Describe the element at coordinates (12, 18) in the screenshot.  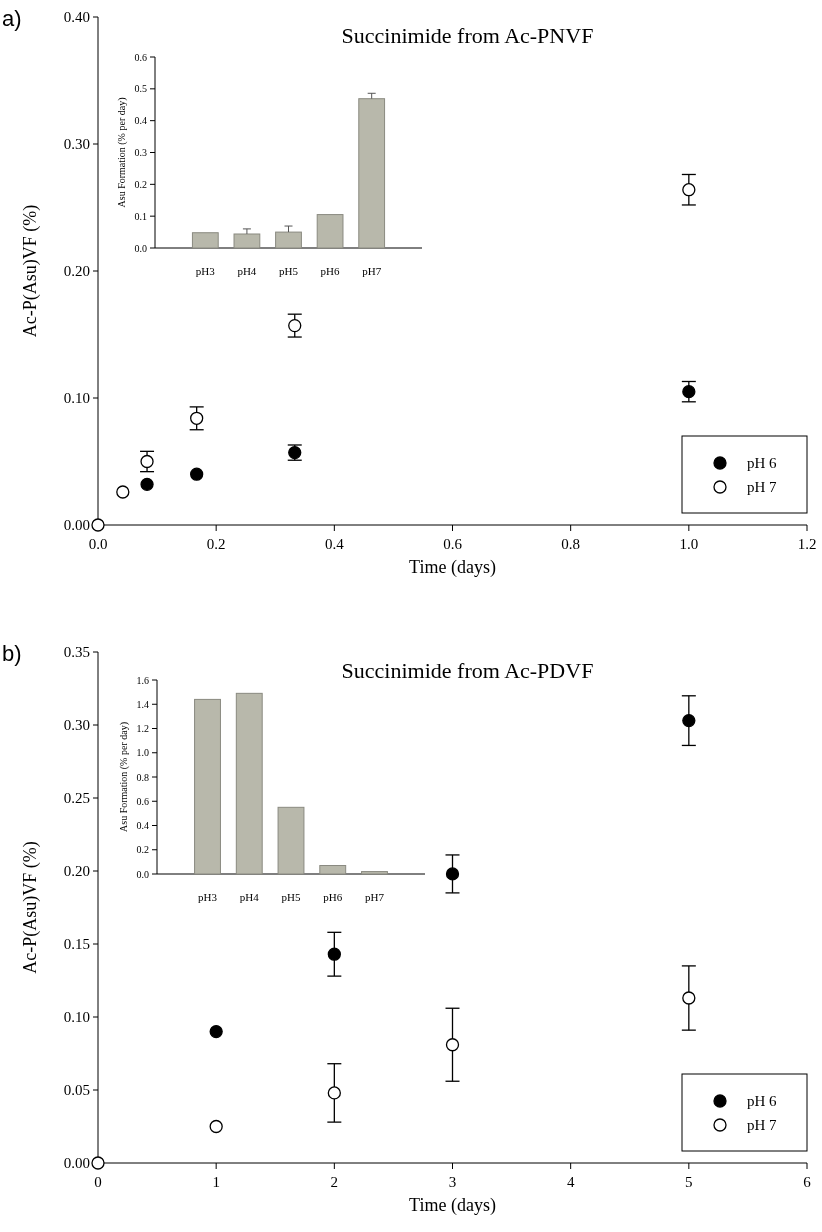
I see `text: a)` at that location.